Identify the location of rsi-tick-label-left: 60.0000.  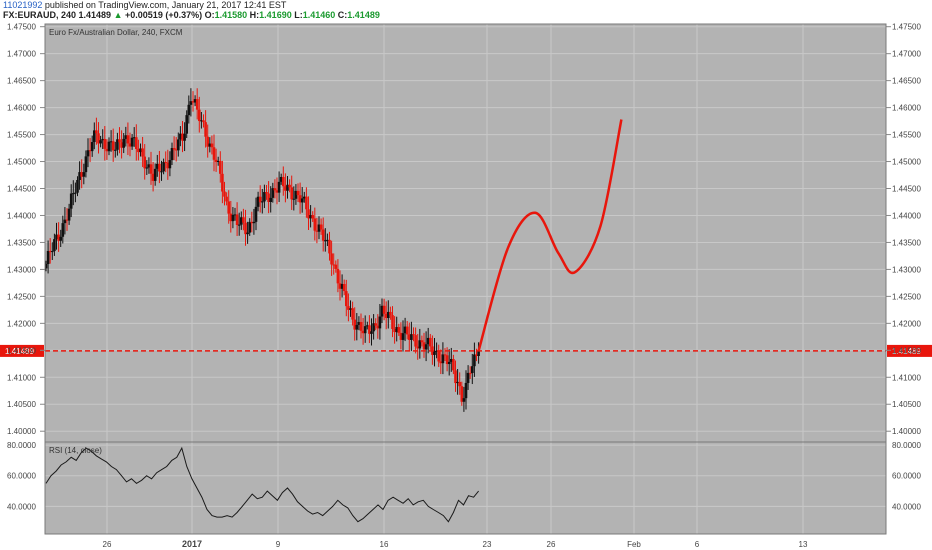
(21, 476).